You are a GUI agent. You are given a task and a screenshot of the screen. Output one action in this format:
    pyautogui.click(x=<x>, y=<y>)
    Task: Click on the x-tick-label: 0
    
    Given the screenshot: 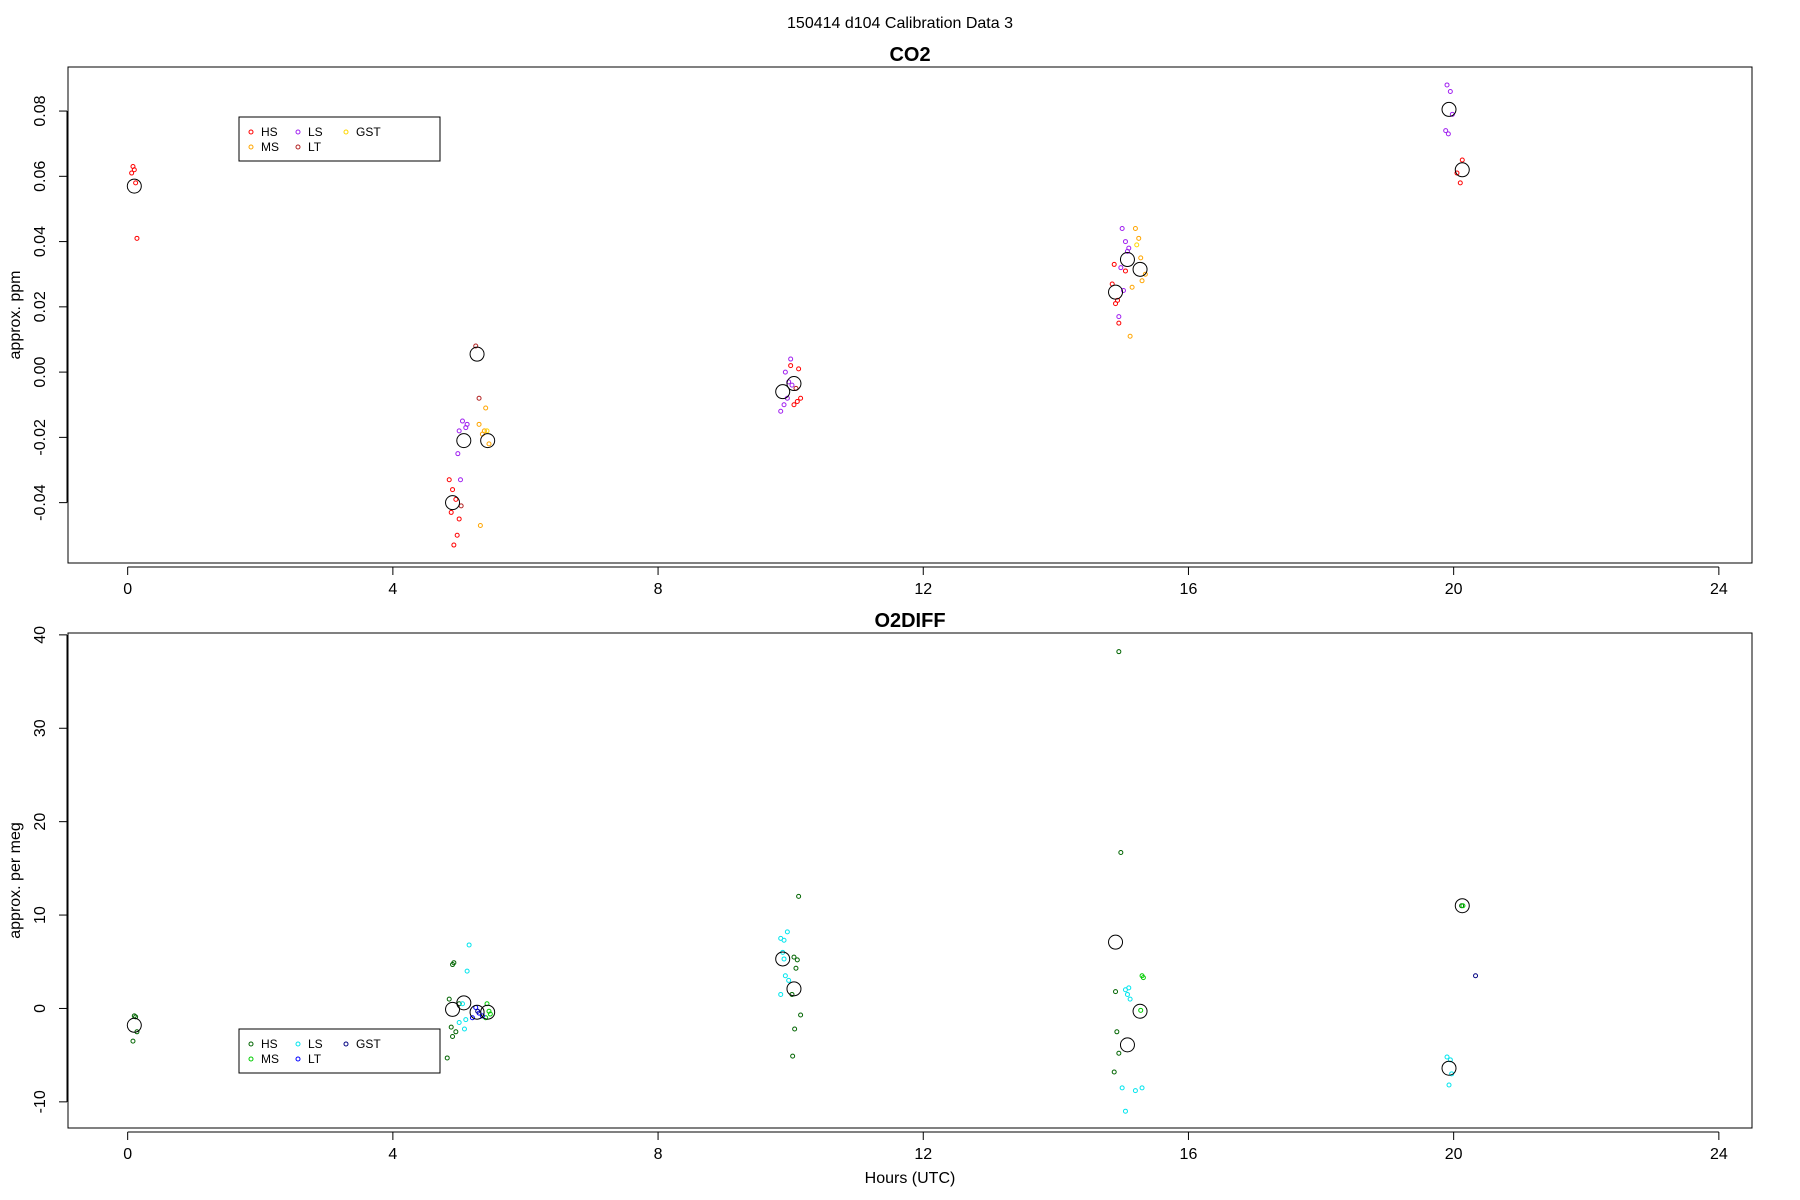 What is the action you would take?
    pyautogui.click(x=127, y=589)
    